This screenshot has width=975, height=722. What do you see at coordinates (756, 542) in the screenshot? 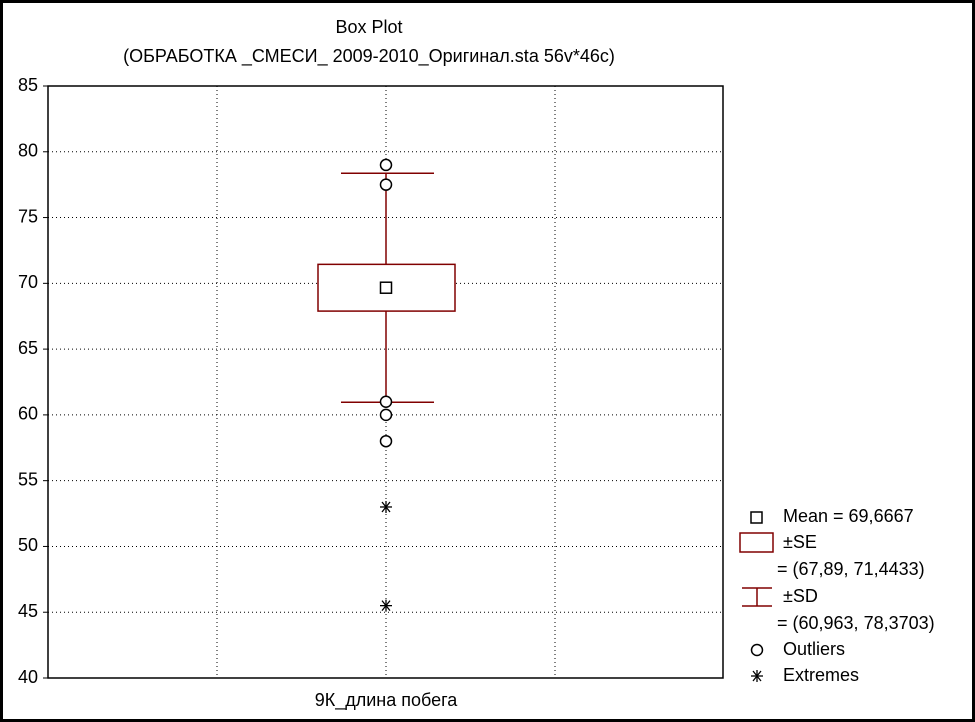
I see `legend-se-symbol` at bounding box center [756, 542].